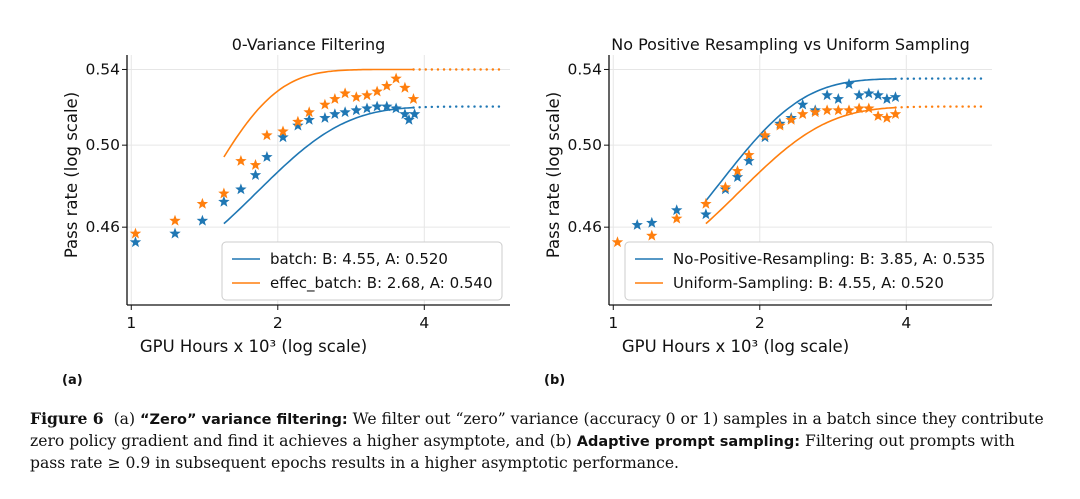 Image resolution: width=1080 pixels, height=499 pixels. I want to click on caption-part-a: (a), so click(124, 419).